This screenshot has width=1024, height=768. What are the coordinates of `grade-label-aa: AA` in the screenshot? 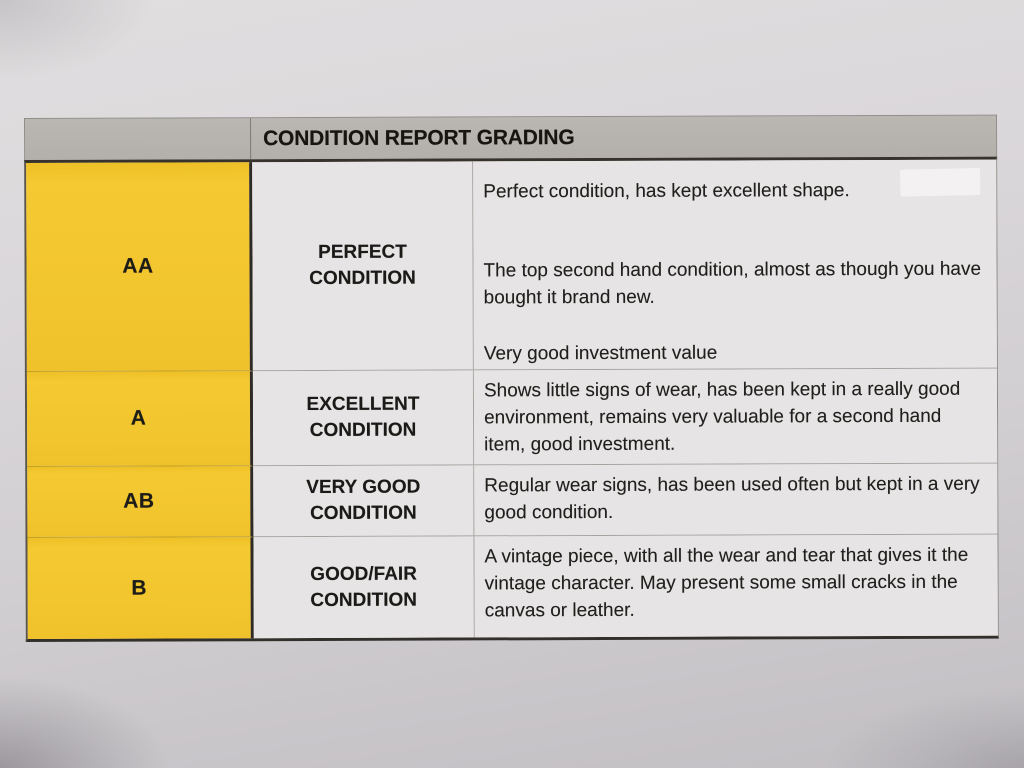 It's located at (138, 266).